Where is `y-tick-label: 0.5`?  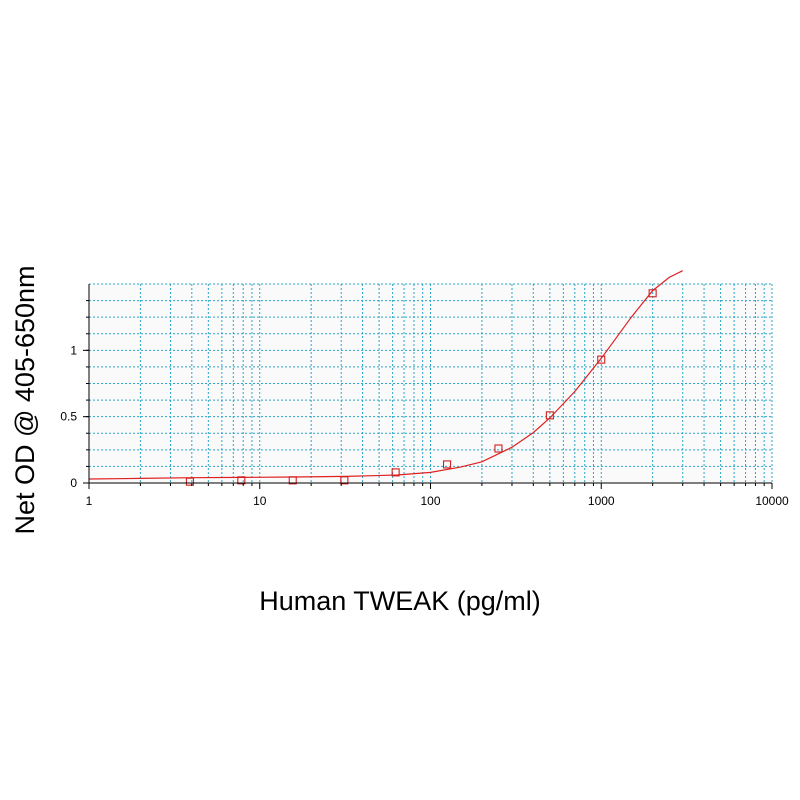 y-tick-label: 0.5 is located at coordinates (68, 417).